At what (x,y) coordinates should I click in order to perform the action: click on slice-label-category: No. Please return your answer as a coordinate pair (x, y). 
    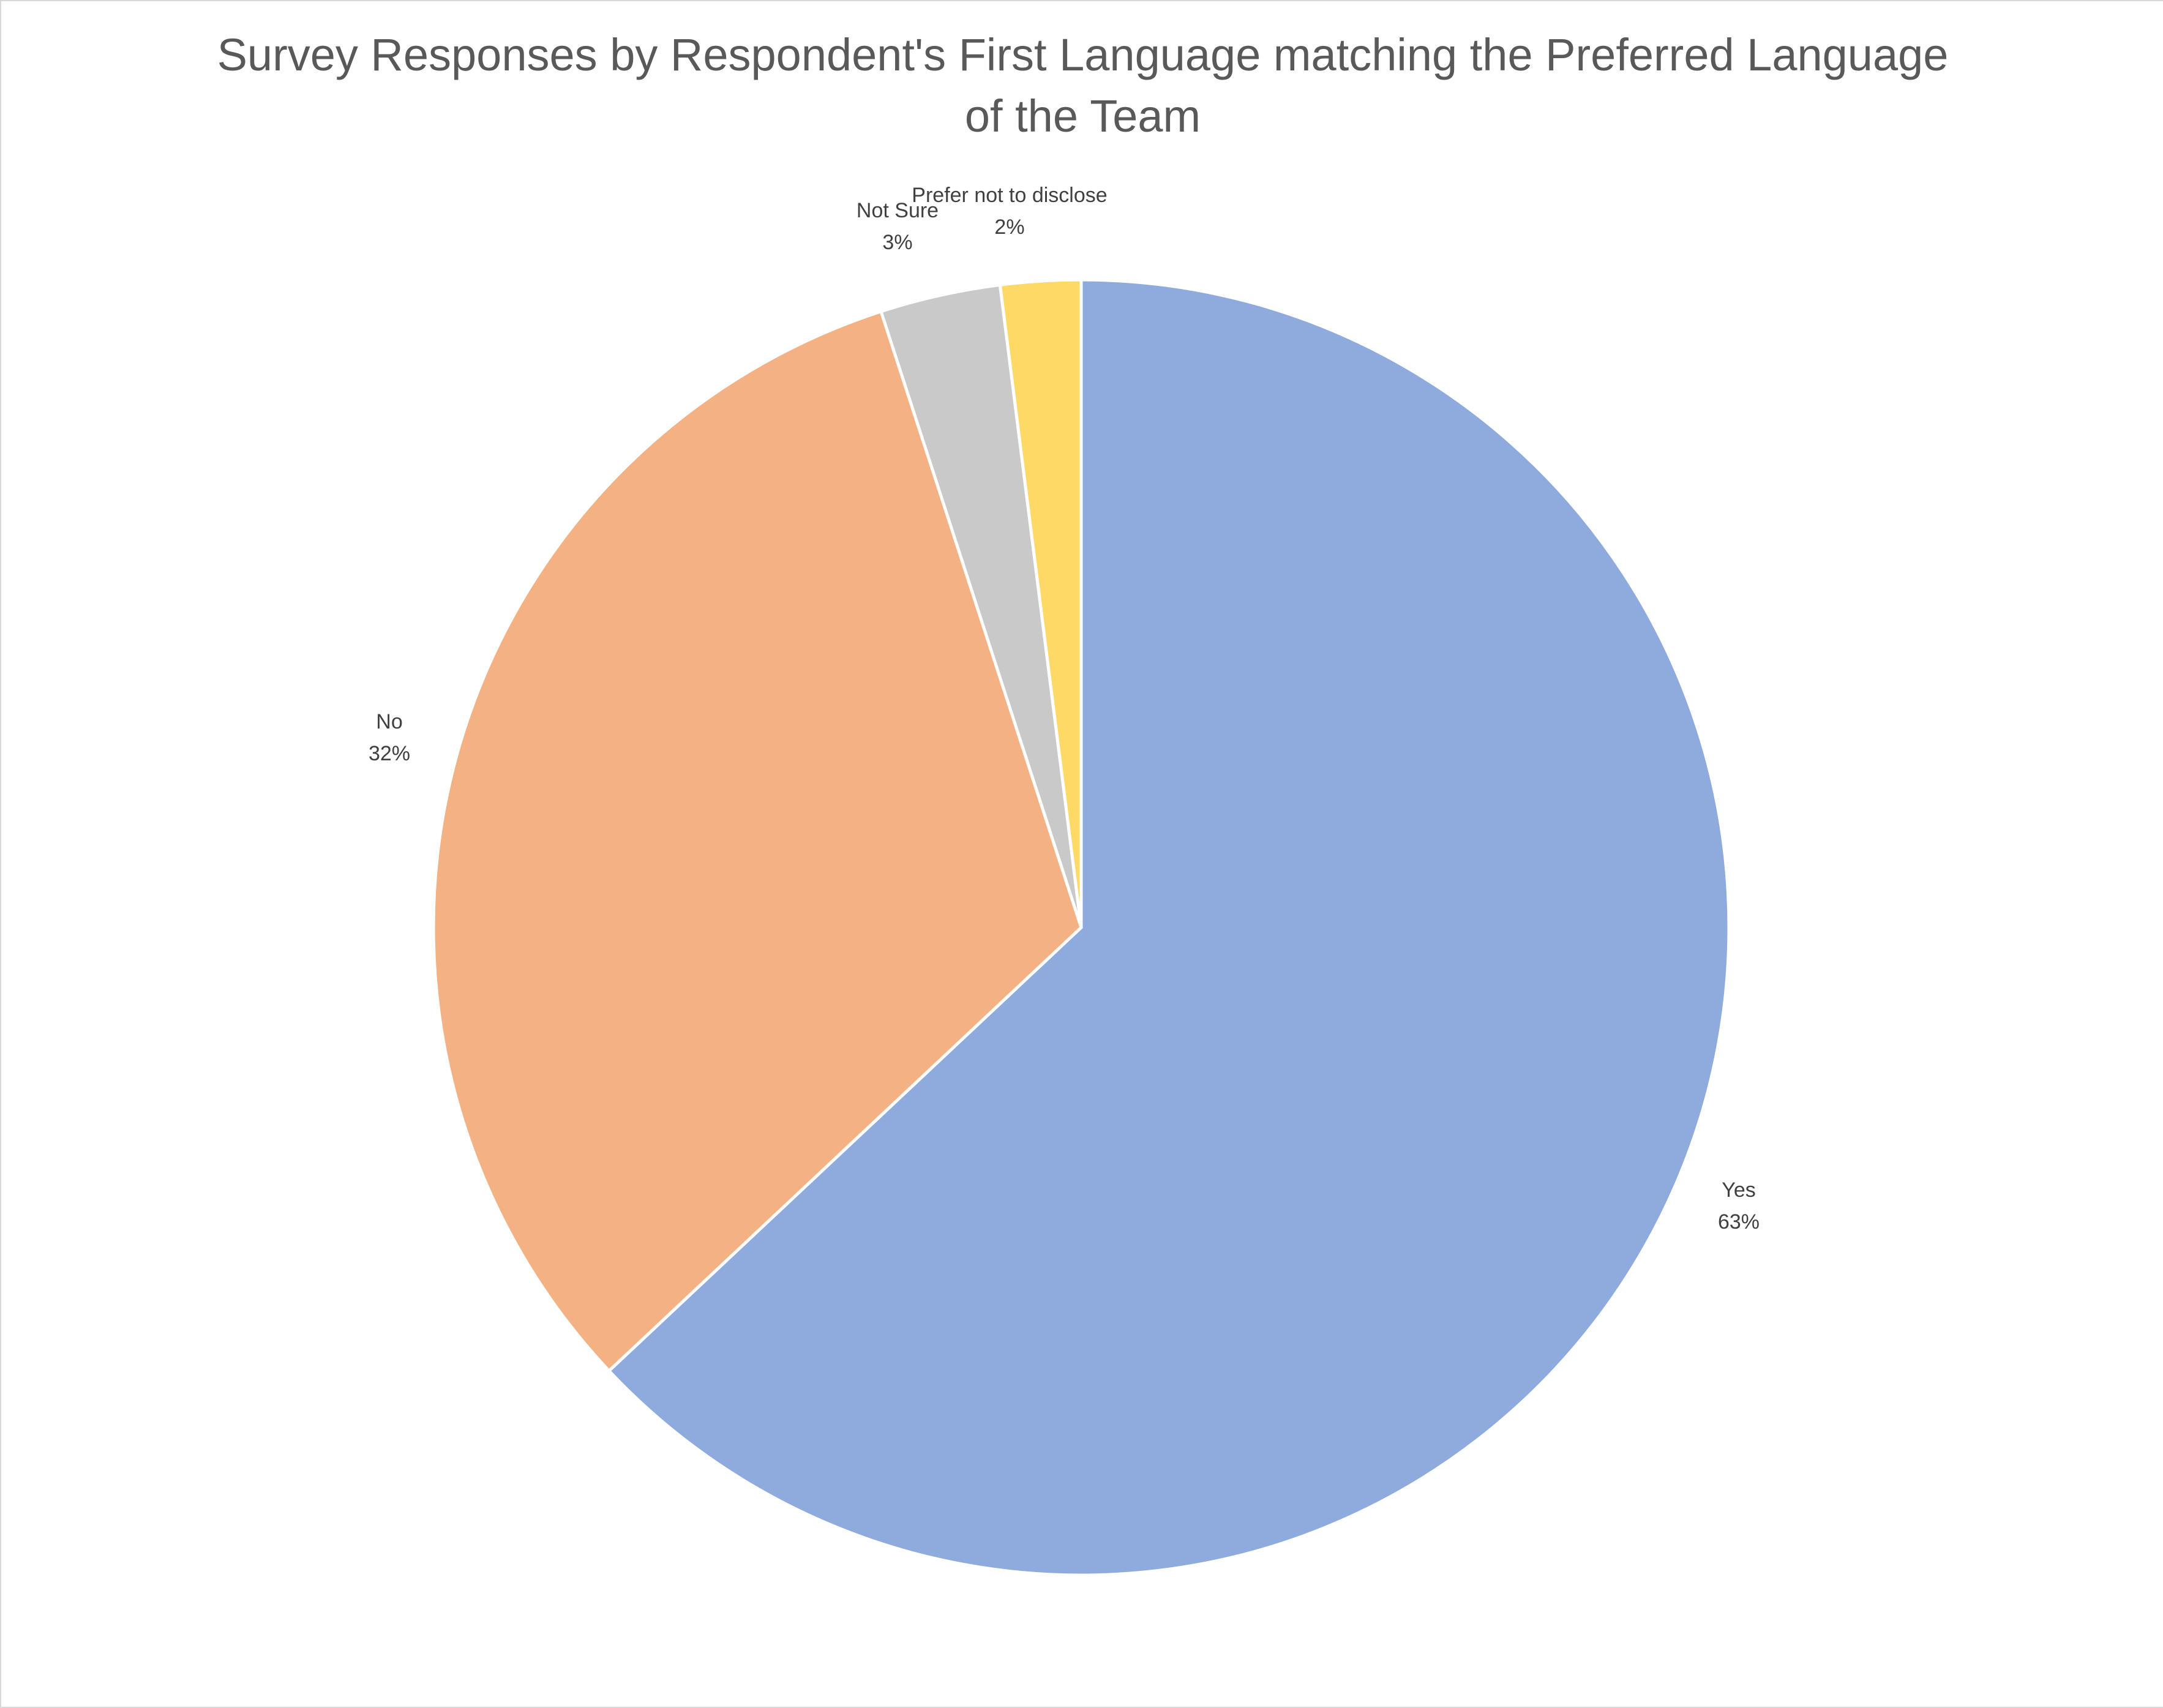
    Looking at the image, I should click on (389, 721).